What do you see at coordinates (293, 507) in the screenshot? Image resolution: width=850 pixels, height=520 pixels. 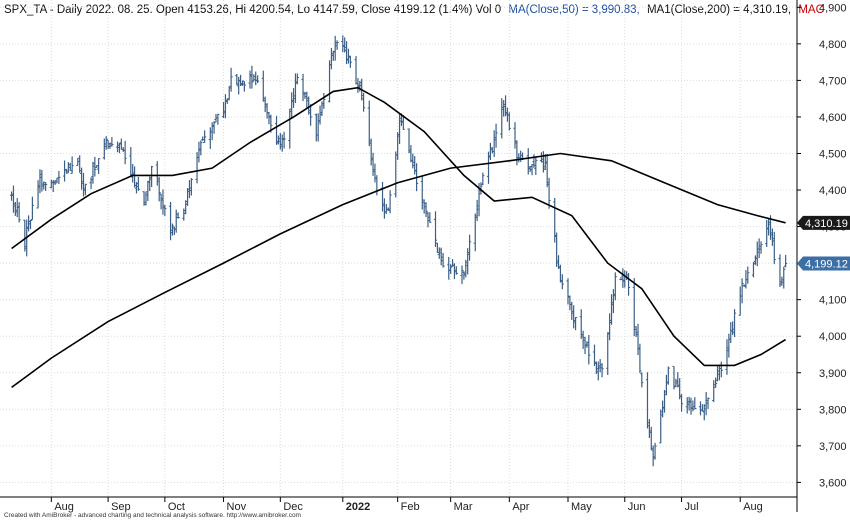 I see `x-tick-label: Dec` at bounding box center [293, 507].